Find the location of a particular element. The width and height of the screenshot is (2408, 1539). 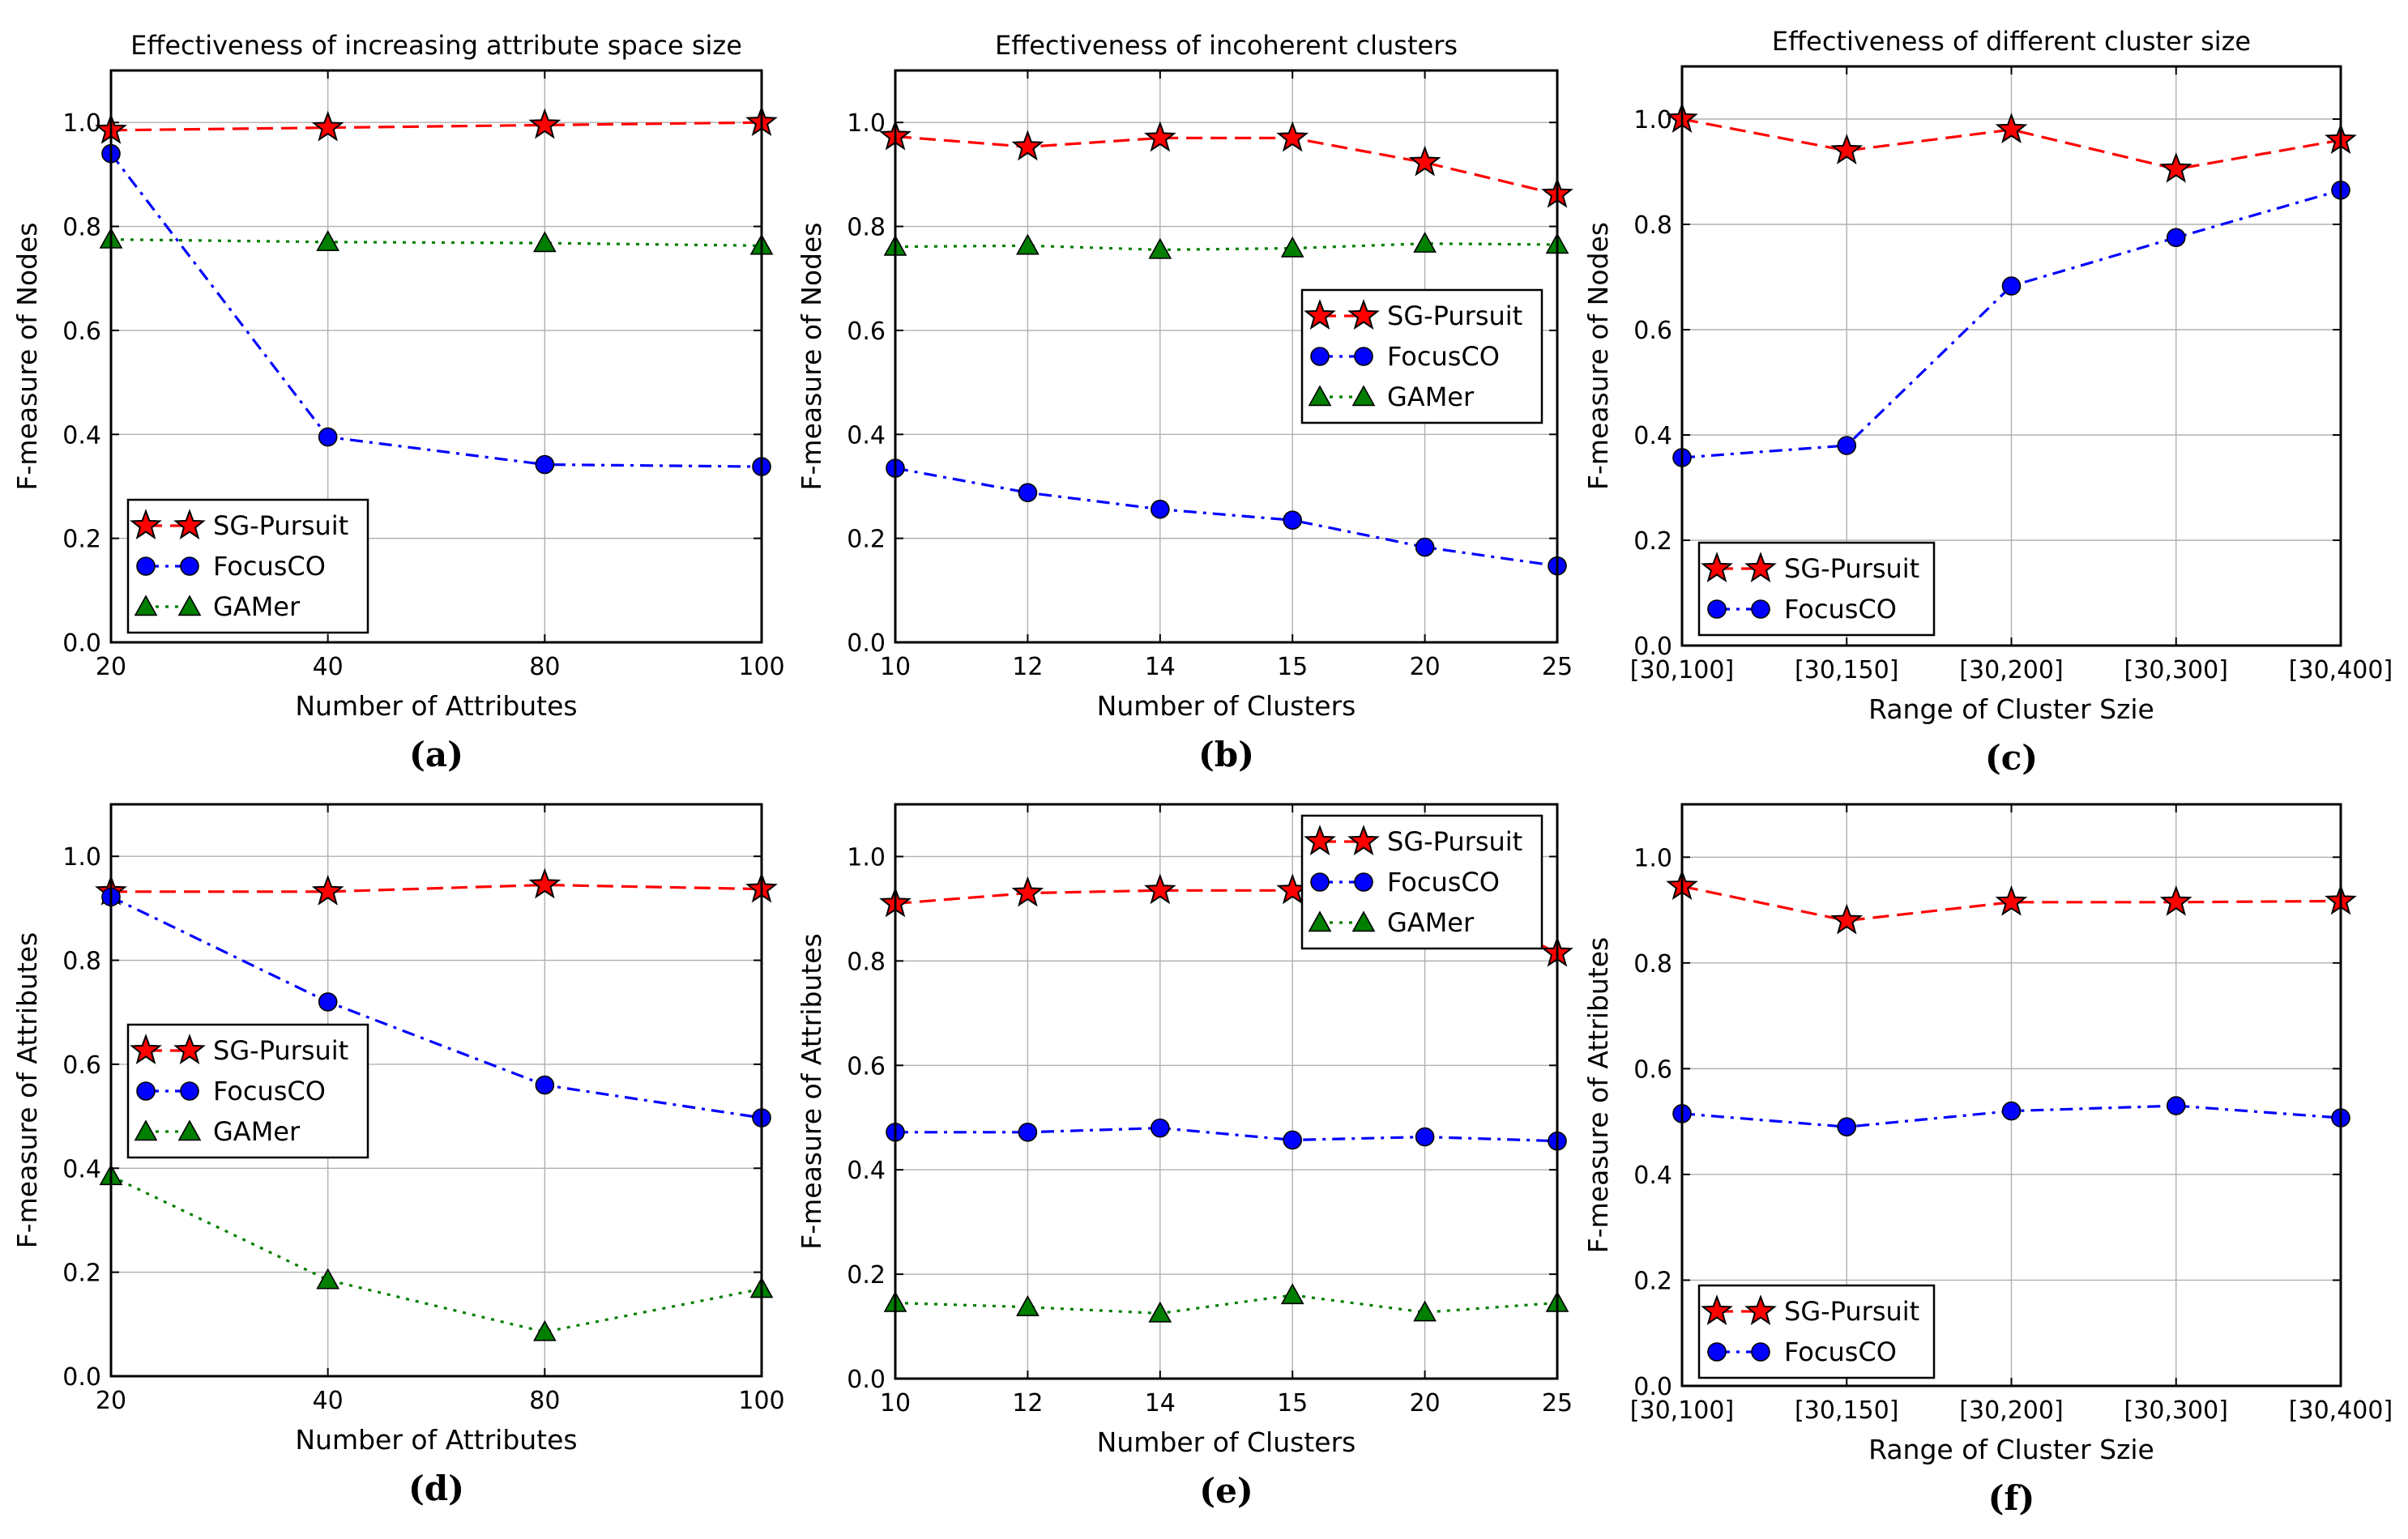

chart-title: Effectiveness of different cluster size is located at coordinates (2012, 41).